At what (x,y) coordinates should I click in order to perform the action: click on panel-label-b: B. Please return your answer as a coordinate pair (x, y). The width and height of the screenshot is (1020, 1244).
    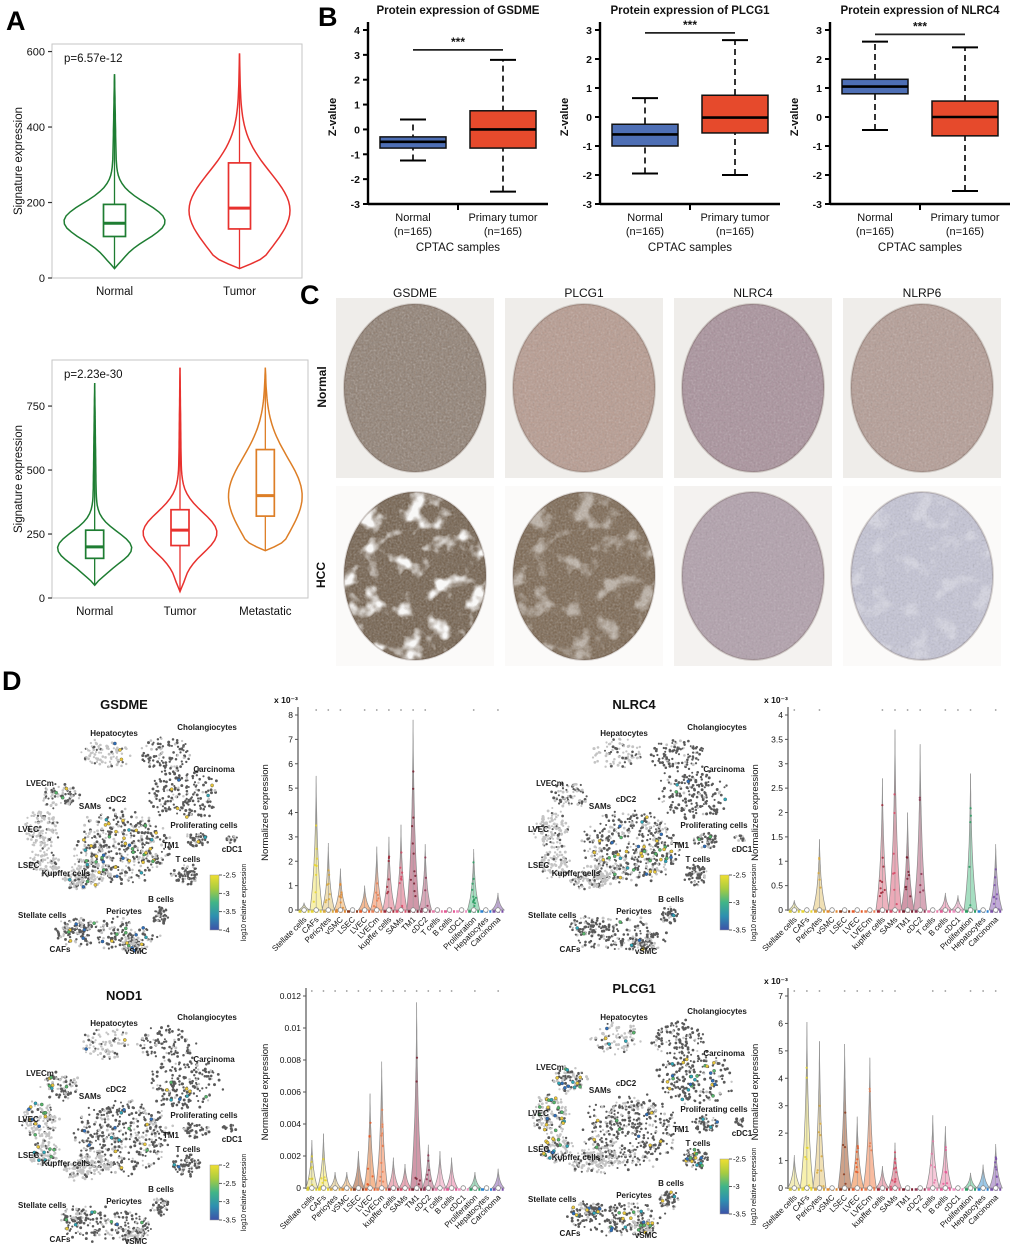
    Looking at the image, I should click on (328, 17).